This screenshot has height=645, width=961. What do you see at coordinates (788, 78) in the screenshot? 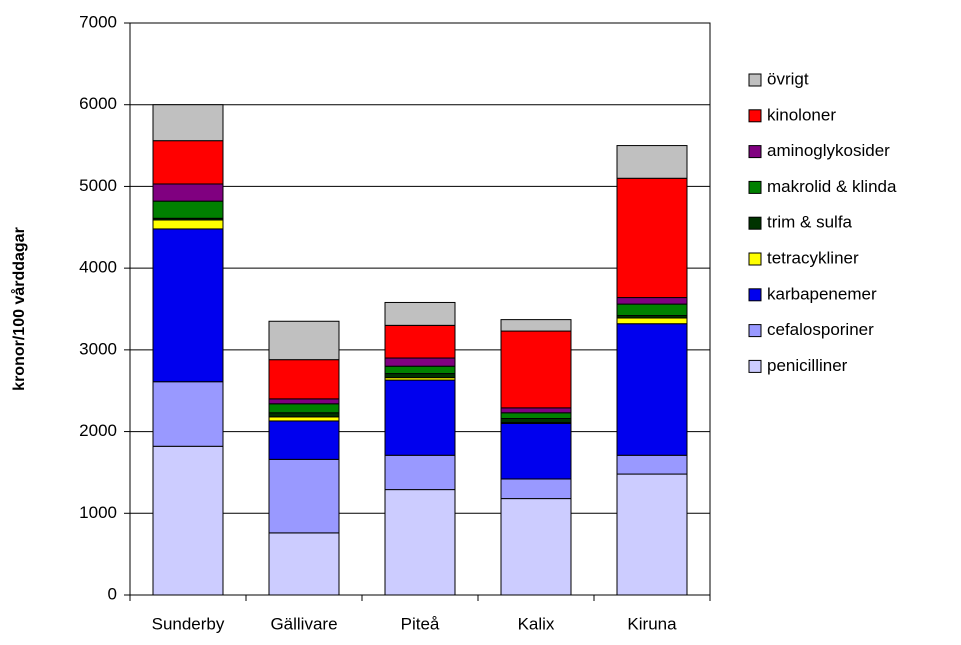
I see `legend-label: övrigt` at bounding box center [788, 78].